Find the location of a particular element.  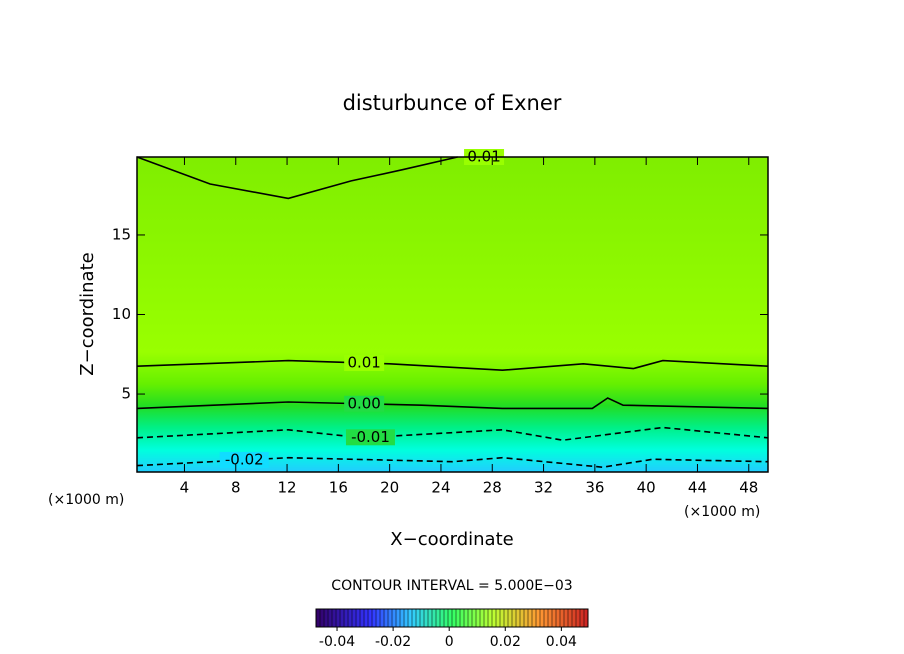

x-unit-right: (×1000 m) is located at coordinates (722, 512).